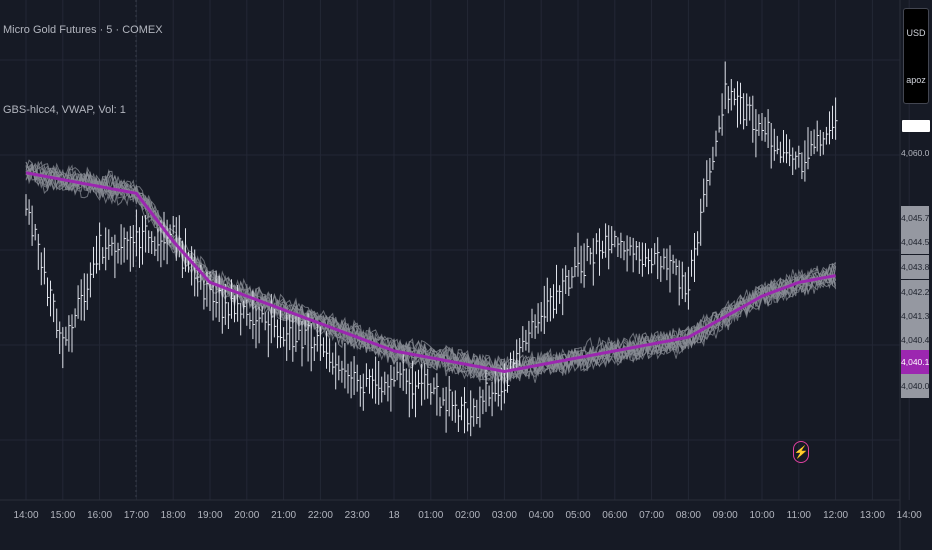 This screenshot has height=550, width=932. Describe the element at coordinates (83, 30) in the screenshot. I see `symbol-legend: Micro Gold Futures · 5 · COMEX` at that location.